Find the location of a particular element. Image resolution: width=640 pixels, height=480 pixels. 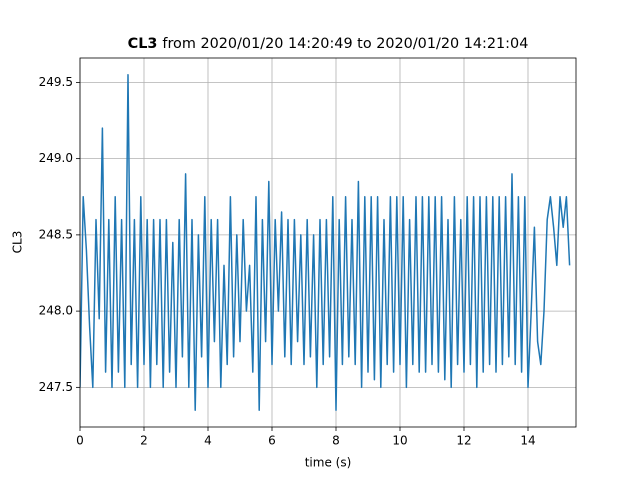

y-tick-label: 249.5 is located at coordinates (56, 82).